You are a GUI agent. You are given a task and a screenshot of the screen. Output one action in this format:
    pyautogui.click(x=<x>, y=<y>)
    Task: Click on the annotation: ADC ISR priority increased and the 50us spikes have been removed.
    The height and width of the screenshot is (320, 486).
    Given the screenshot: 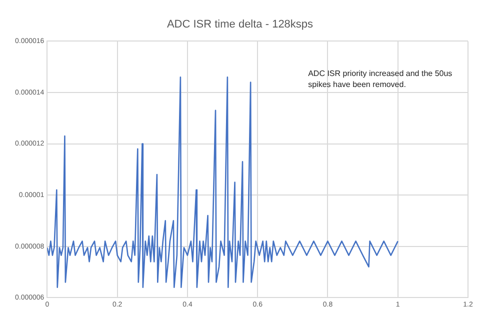 What is the action you would take?
    pyautogui.click(x=380, y=79)
    